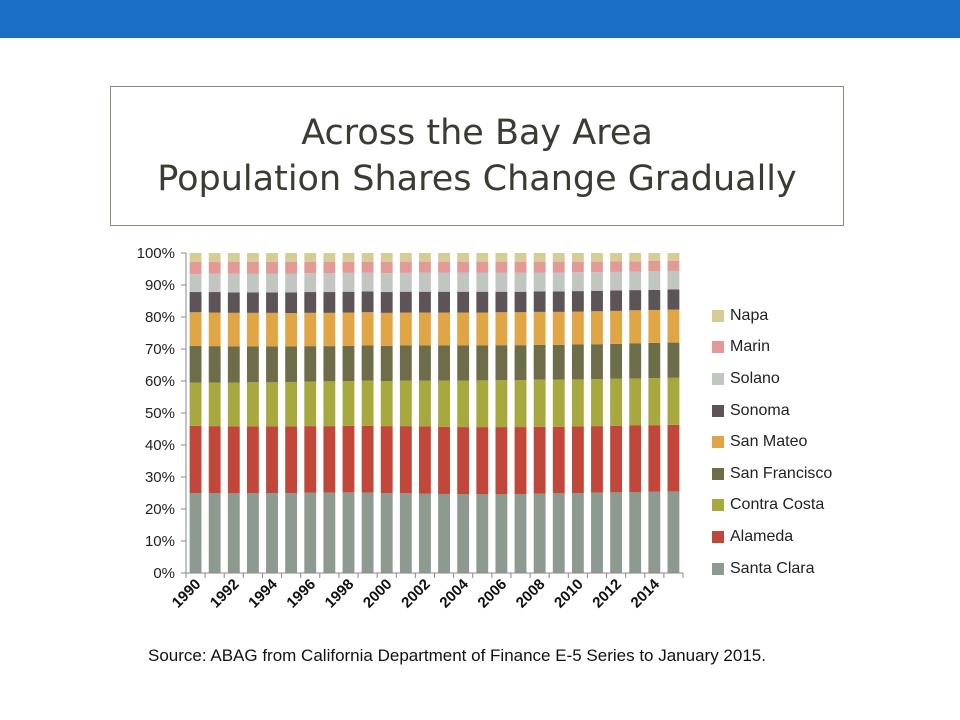  What do you see at coordinates (463, 461) in the screenshot?
I see `bar-alameda-2004` at bounding box center [463, 461].